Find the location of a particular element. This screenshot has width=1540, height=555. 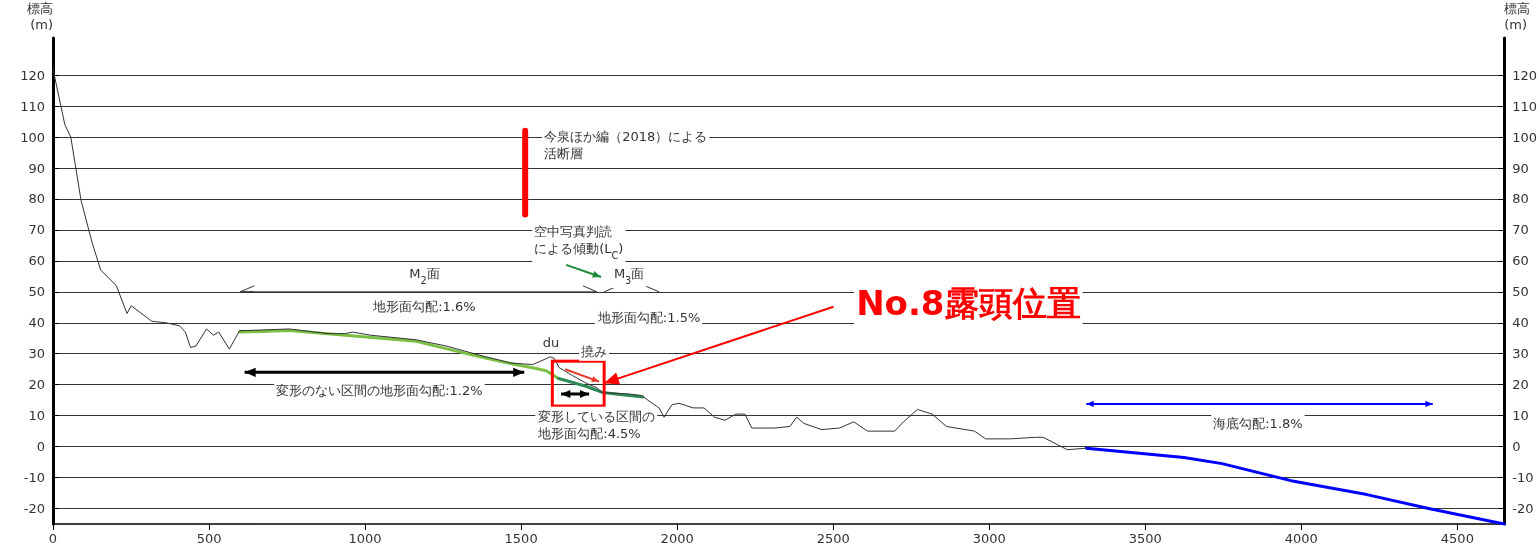

y-axis-title: 標高 (m) is located at coordinates (40, 16).